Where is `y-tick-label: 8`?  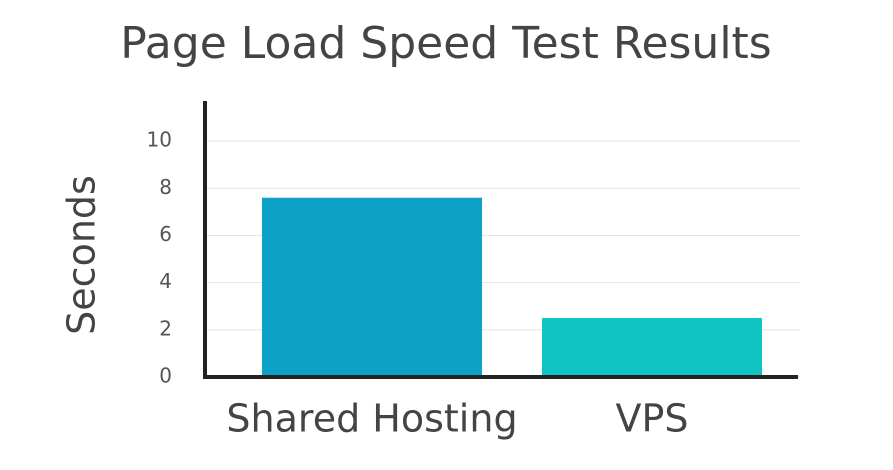
y-tick-label: 8 is located at coordinates (165, 187).